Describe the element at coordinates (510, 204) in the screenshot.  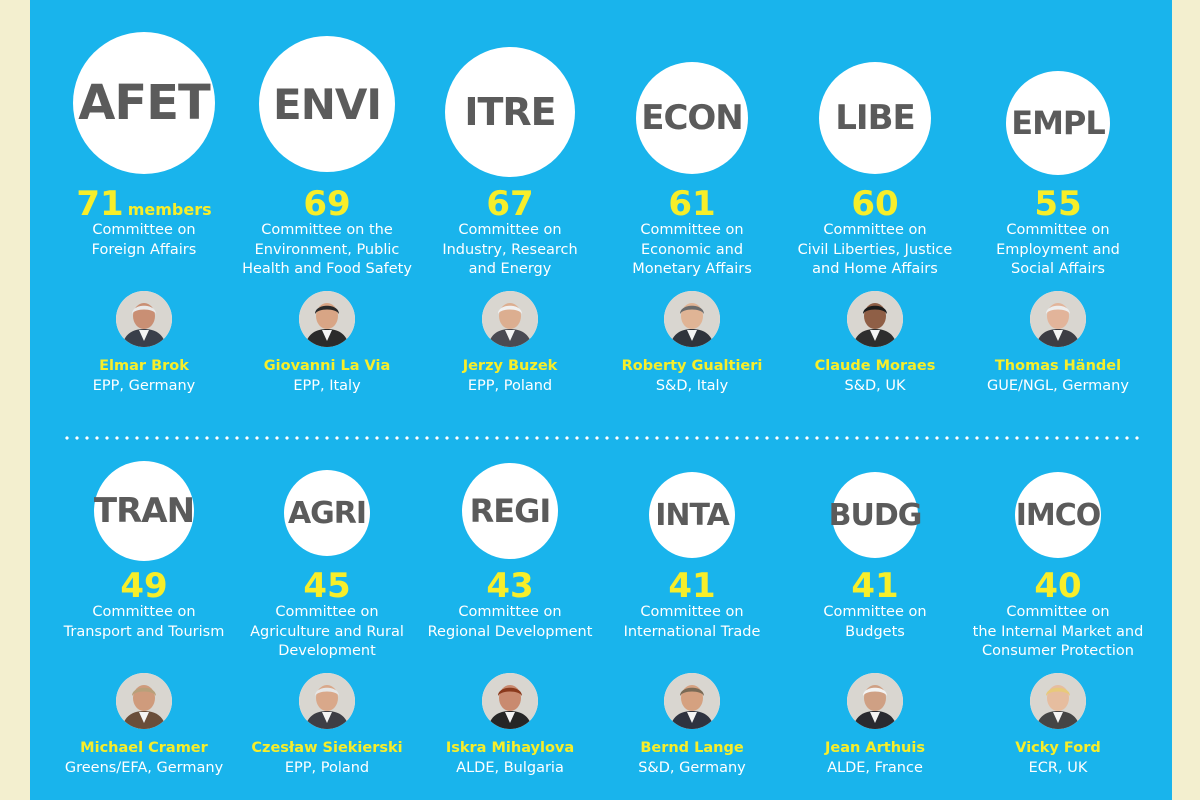
I see `member-count: 67` at that location.